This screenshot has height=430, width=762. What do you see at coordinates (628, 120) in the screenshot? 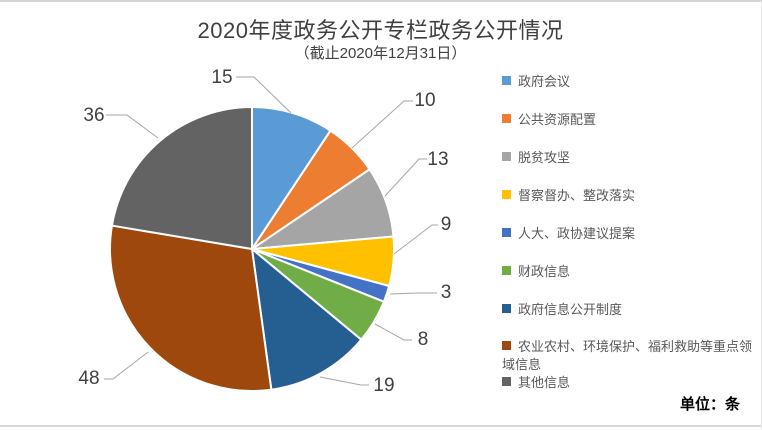
I see `legend-item-1: 公共资源配置` at bounding box center [628, 120].